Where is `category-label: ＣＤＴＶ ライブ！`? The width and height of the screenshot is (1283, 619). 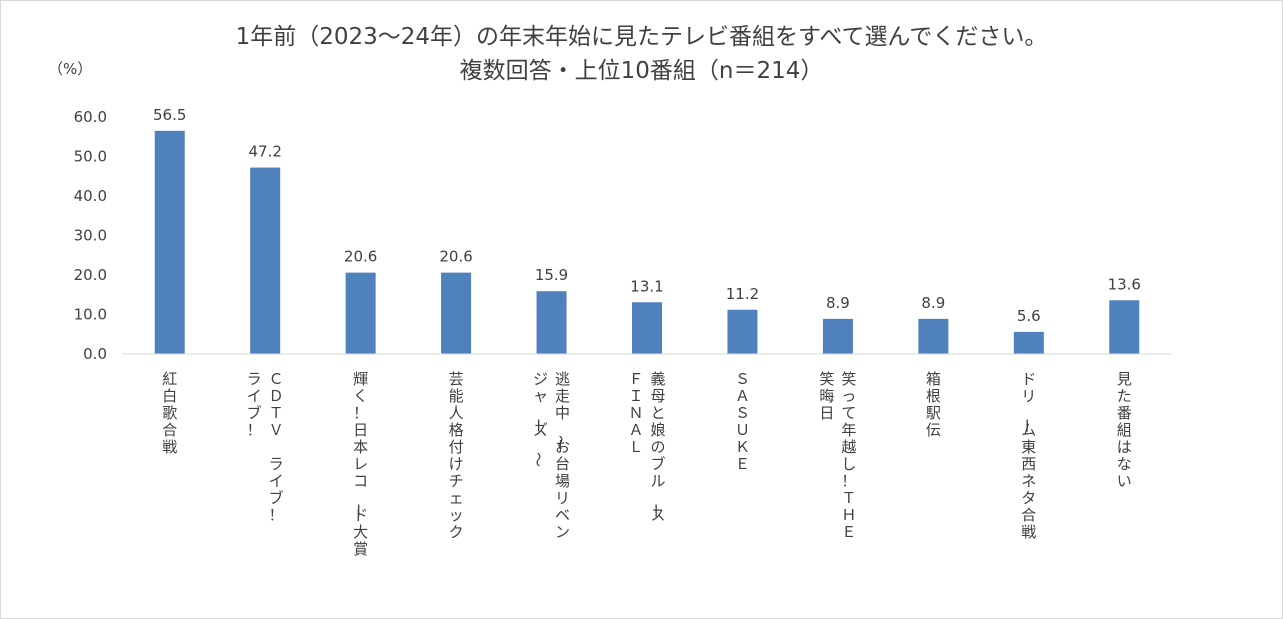
category-label: ＣＤＴＶ ライブ！ is located at coordinates (276, 447).